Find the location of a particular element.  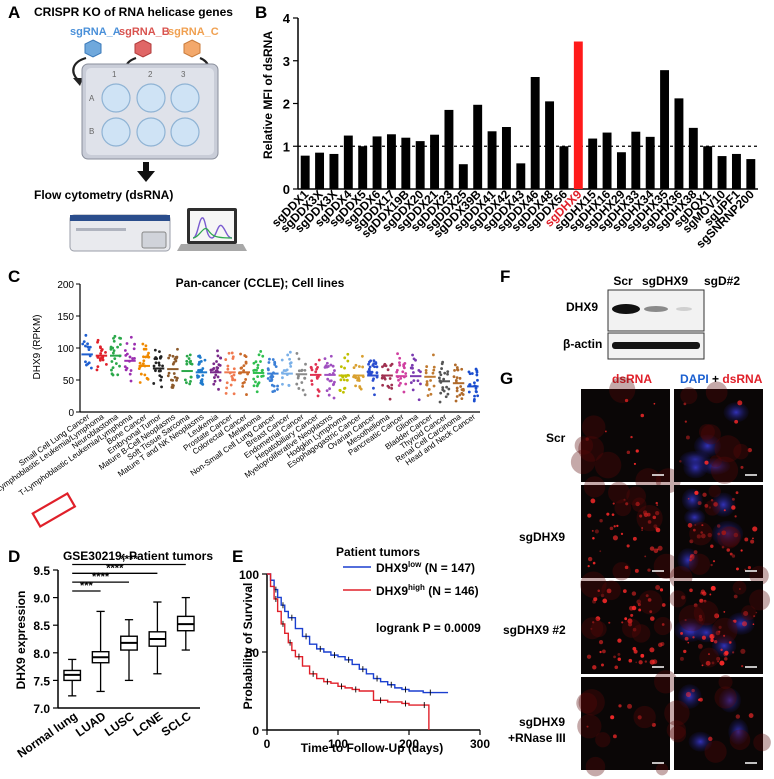

significance-label: **** is located at coordinates (129, 559).